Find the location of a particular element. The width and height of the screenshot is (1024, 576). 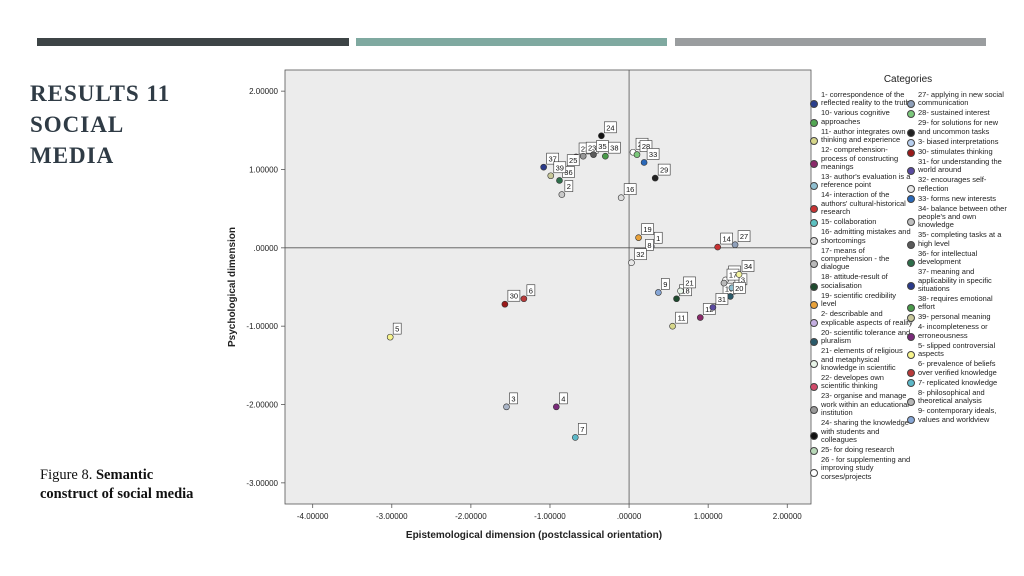

x-tick-label: -4.00000 is located at coordinates (313, 516).